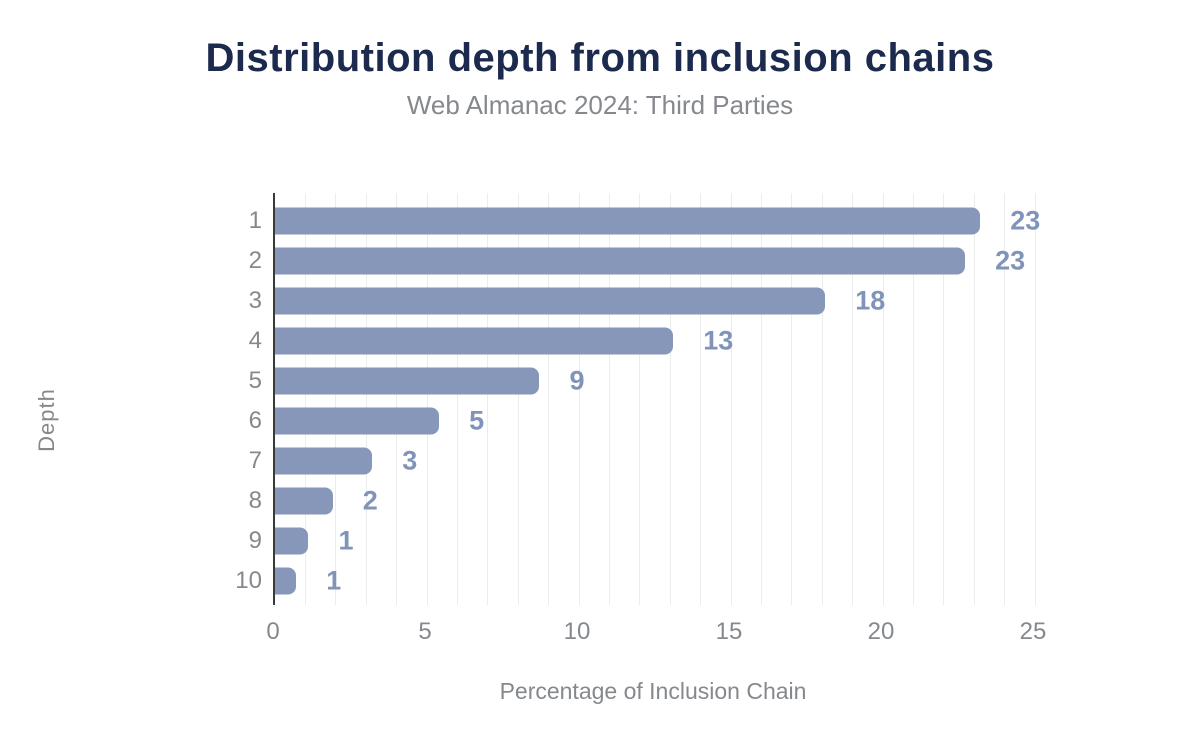 The width and height of the screenshot is (1200, 742). I want to click on x-tick-label: 15, so click(729, 631).